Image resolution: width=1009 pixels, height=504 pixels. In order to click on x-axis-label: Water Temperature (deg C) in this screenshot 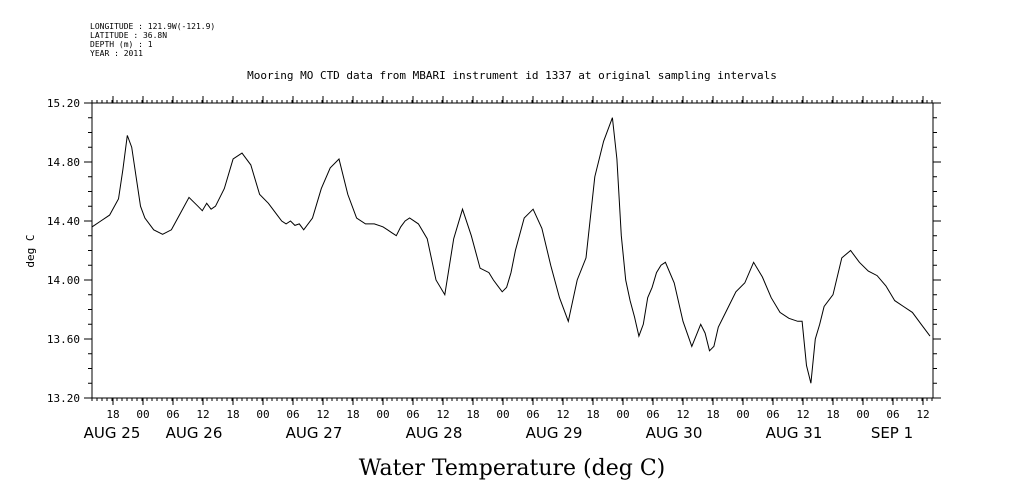, I will do `click(512, 468)`.